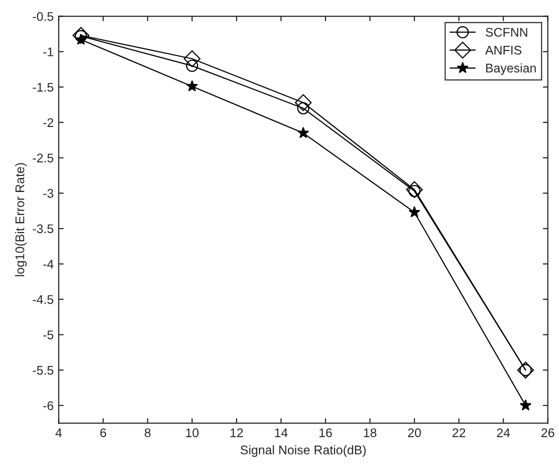 The height and width of the screenshot is (465, 559). What do you see at coordinates (192, 433) in the screenshot?
I see `x-tick-label: 10` at bounding box center [192, 433].